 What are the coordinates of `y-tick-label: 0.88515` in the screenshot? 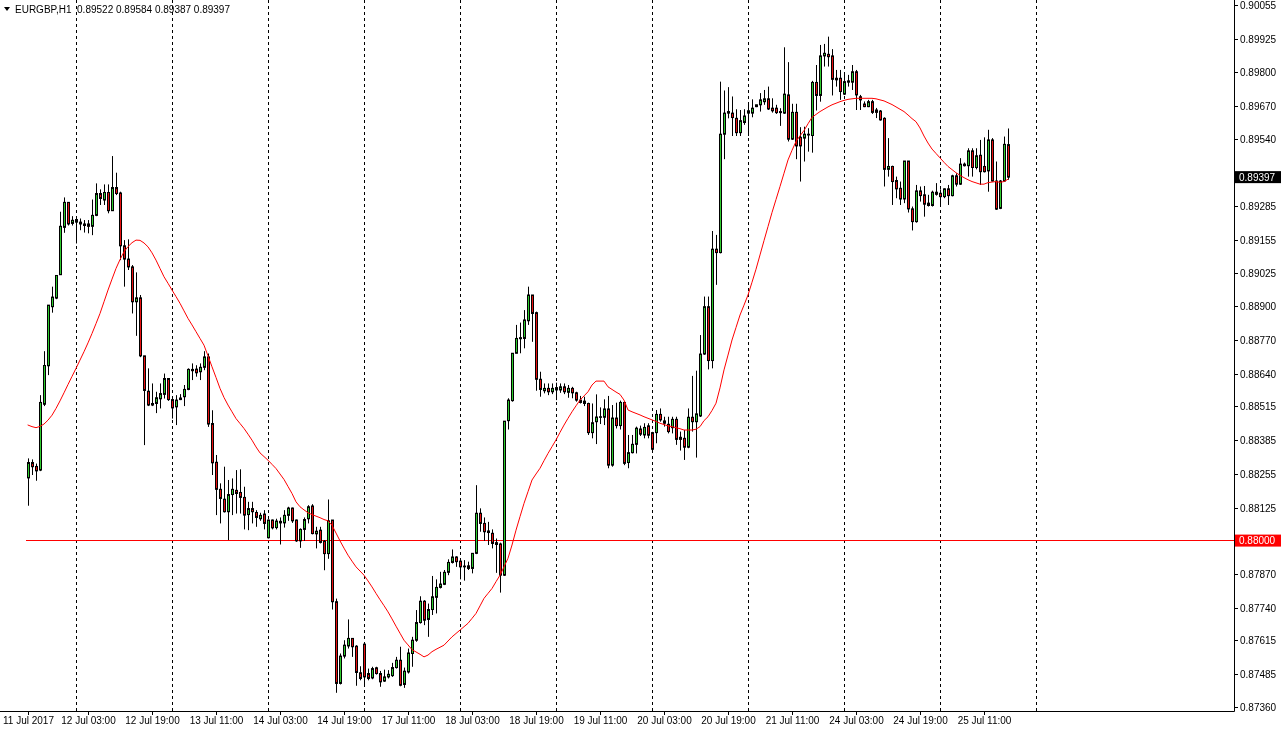 It's located at (1258, 406).